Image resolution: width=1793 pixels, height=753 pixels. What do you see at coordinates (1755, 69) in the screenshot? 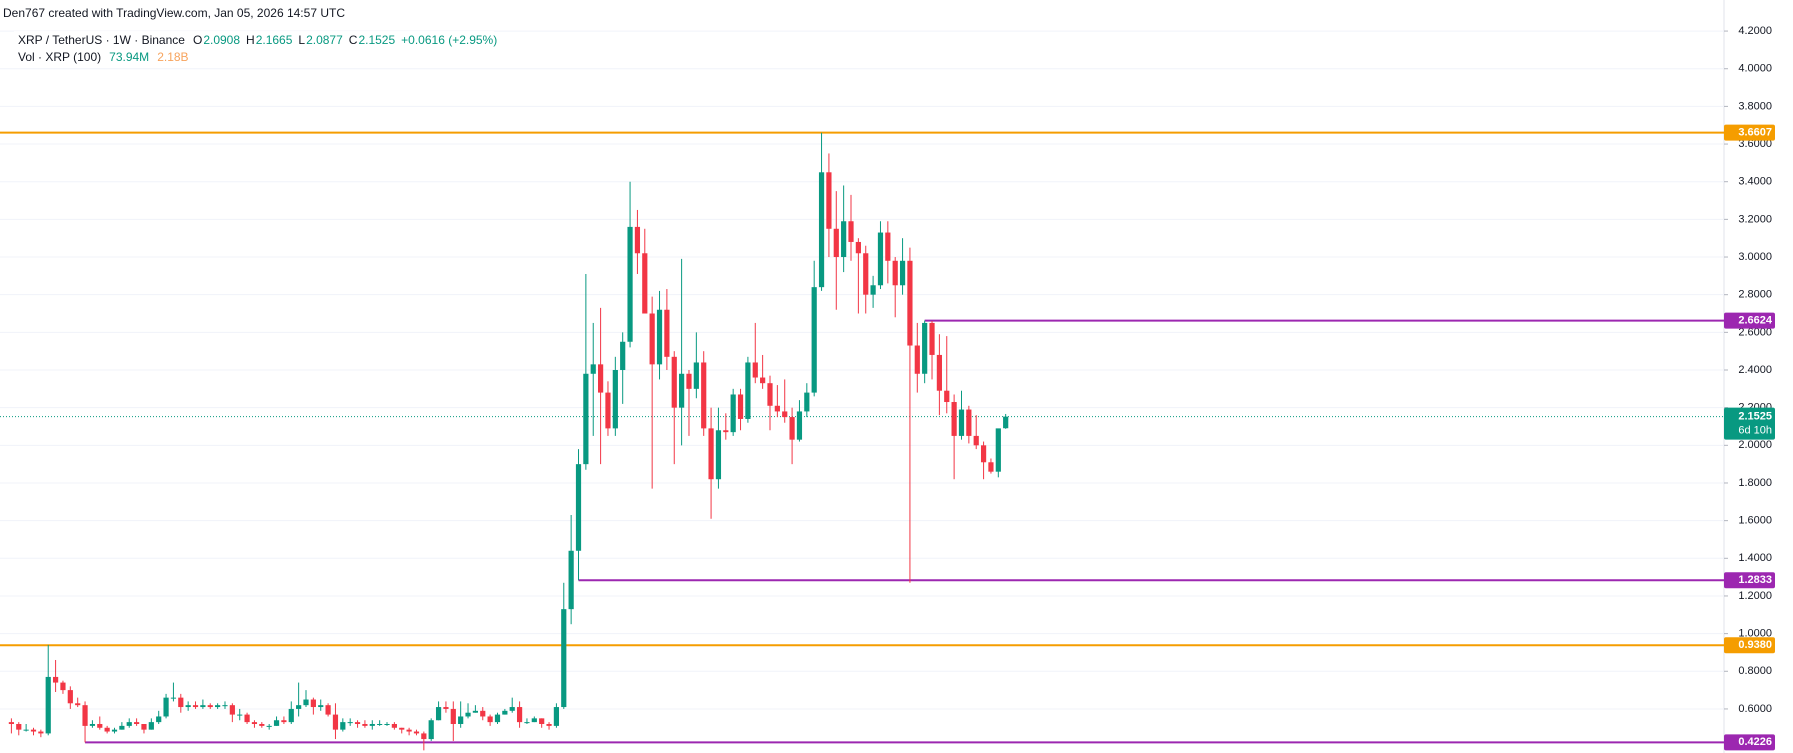
I see `y-tick-label: 4.0000` at bounding box center [1755, 69].